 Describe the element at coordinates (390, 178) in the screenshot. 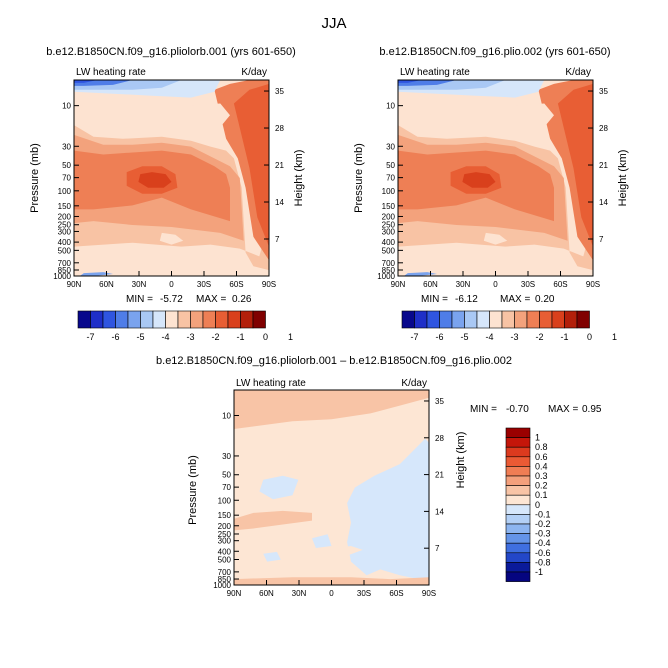

I see `pressure-tick-label: 70` at that location.